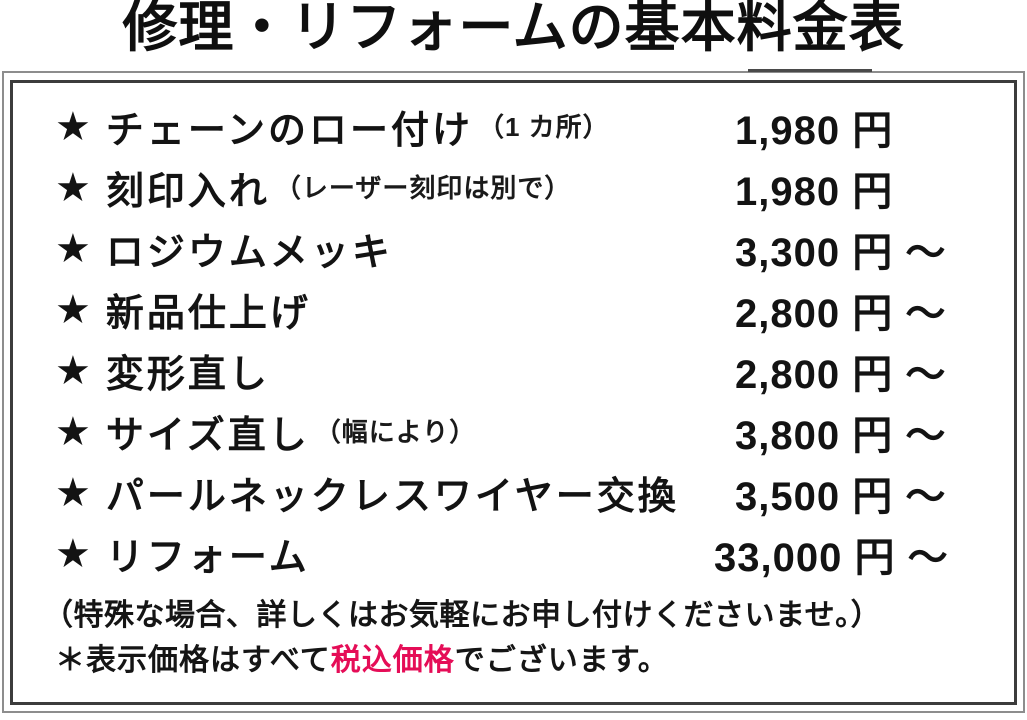 Image resolution: width=1027 pixels, height=720 pixels. What do you see at coordinates (841, 496) in the screenshot?
I see `item-price: 3,500 円 ～` at bounding box center [841, 496].